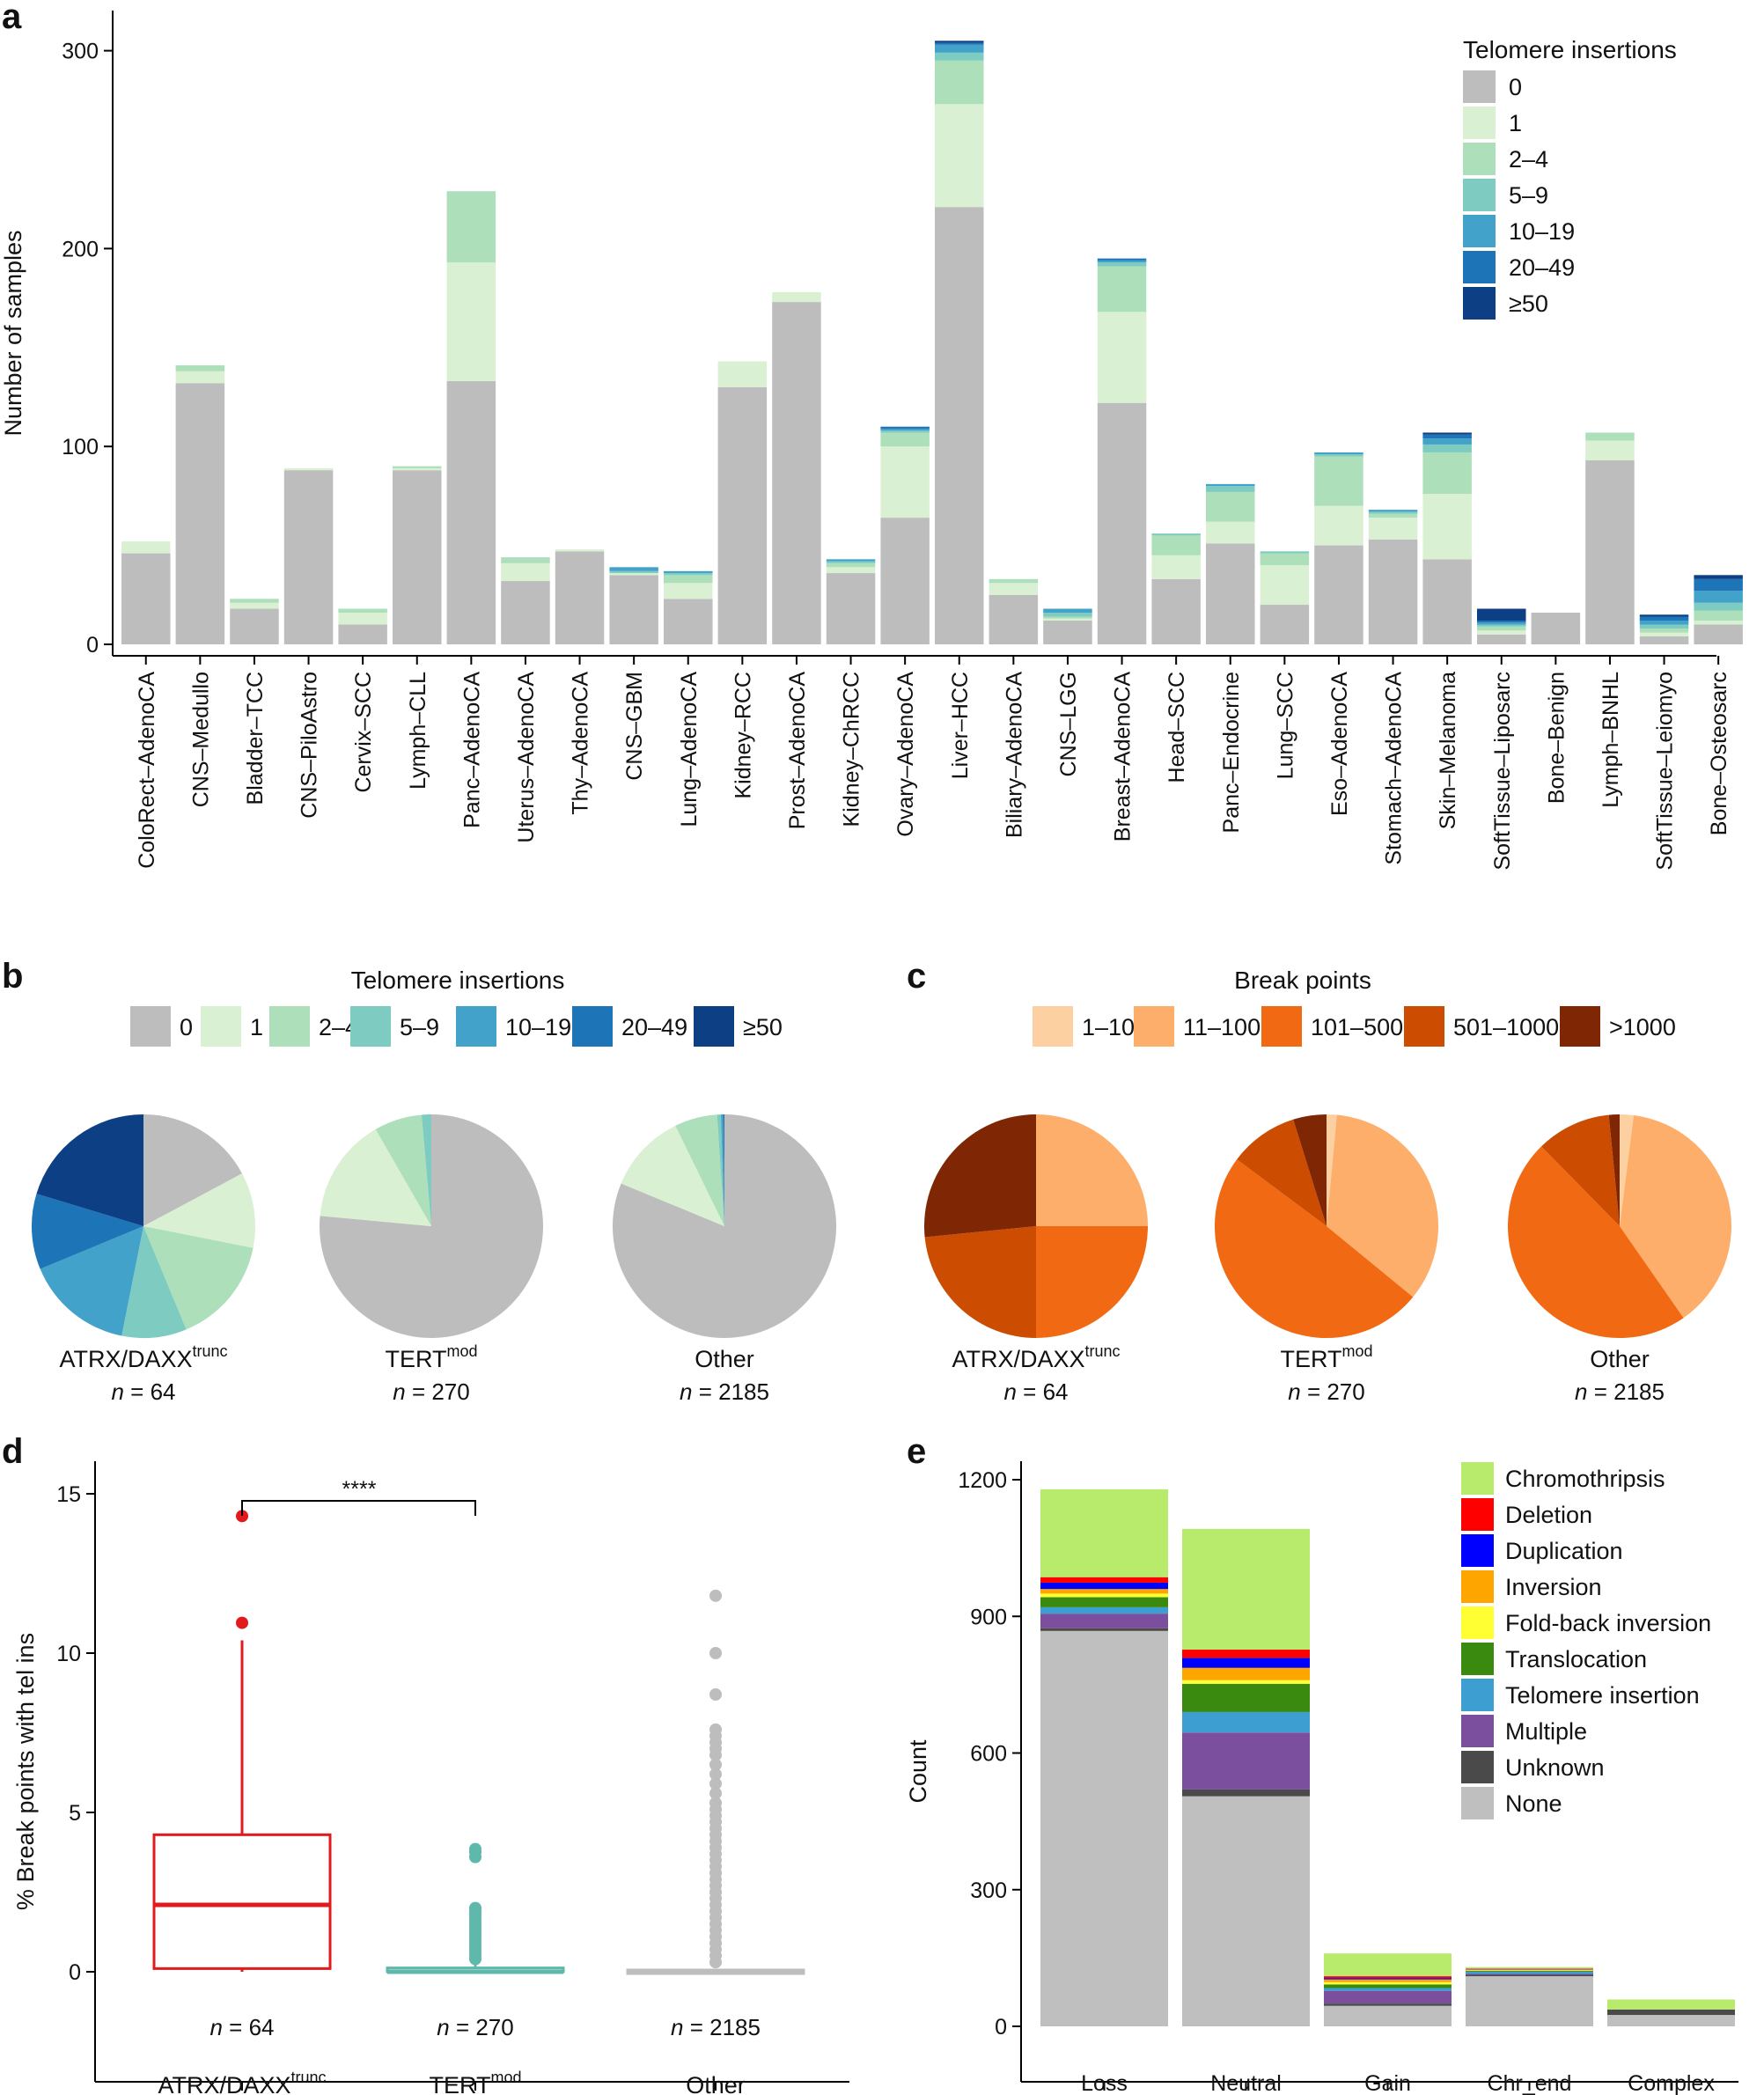 The width and height of the screenshot is (1764, 2095). I want to click on legend-swatch-none, so click(1477, 1803).